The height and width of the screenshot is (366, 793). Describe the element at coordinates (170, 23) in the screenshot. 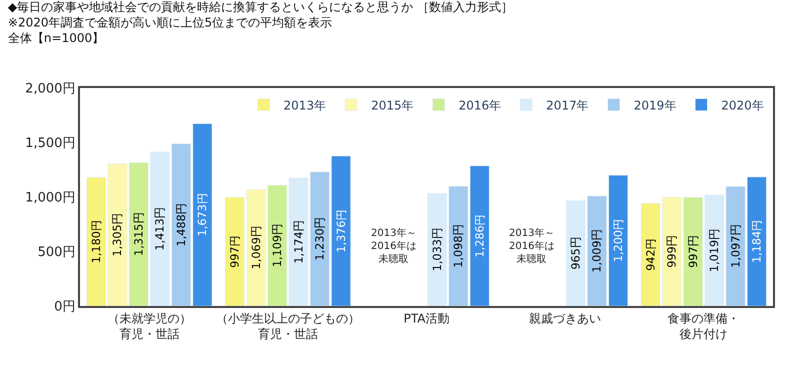

I see `chart-subtitle: ※2020年調査で金額が高い順に上位5位までの平均額を表示` at that location.